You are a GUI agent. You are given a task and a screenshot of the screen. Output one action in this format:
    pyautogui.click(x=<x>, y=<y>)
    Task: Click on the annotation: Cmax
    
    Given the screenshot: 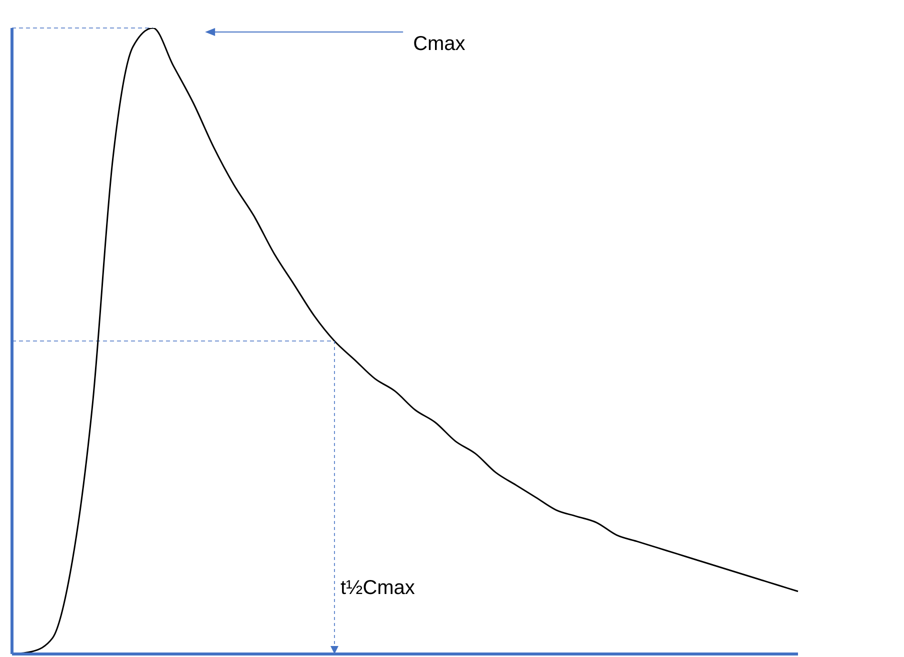 What is the action you would take?
    pyautogui.click(x=439, y=44)
    